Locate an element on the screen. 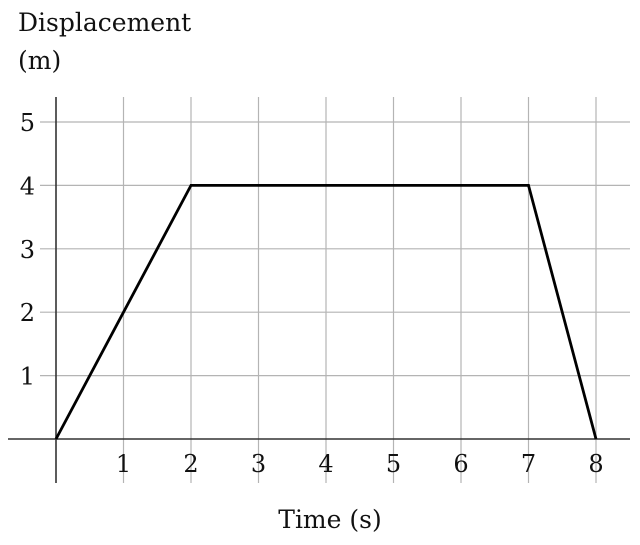 The image size is (640, 545). x-tick-label-1: 1 is located at coordinates (123, 464).